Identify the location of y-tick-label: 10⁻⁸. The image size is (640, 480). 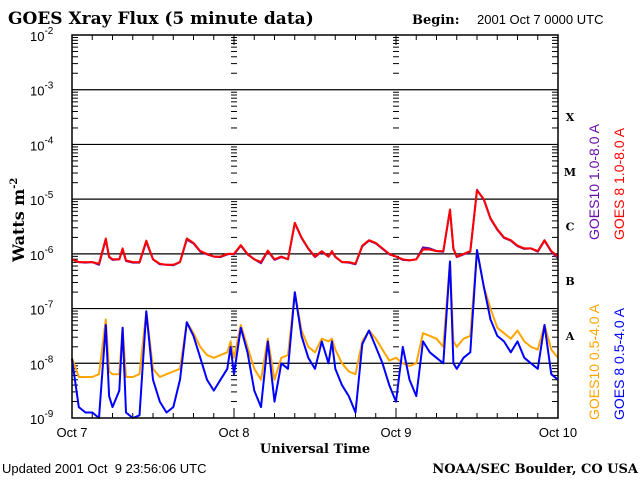
(42, 363).